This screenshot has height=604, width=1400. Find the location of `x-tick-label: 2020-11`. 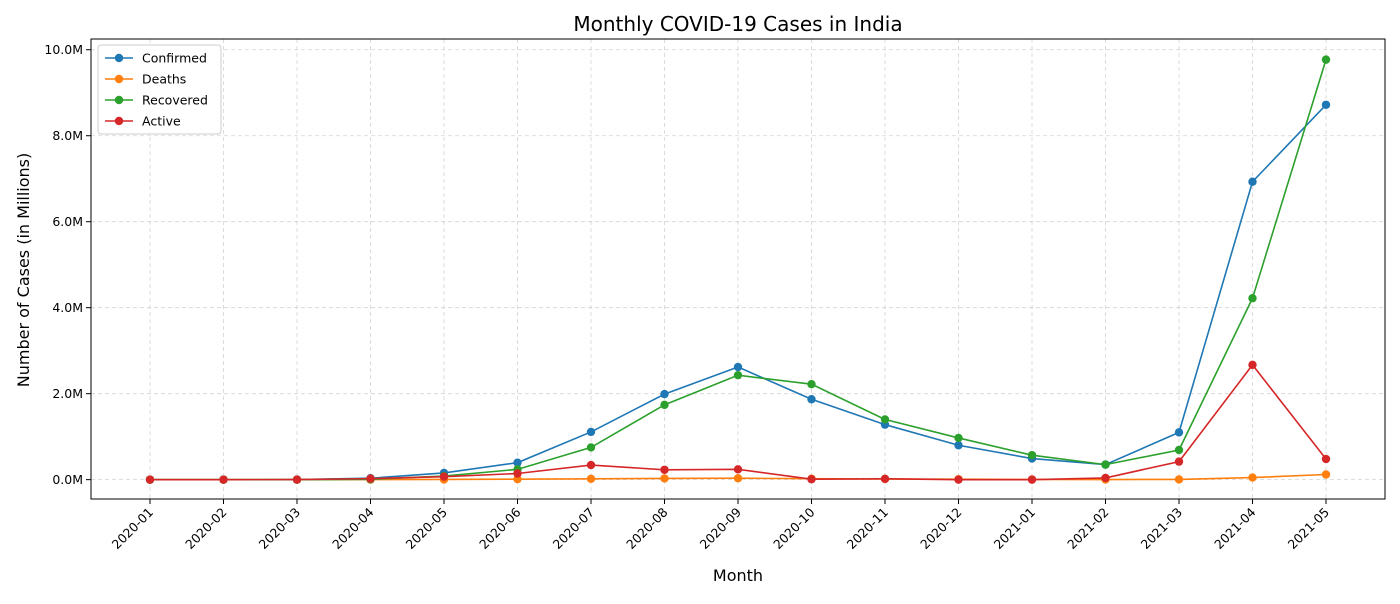

x-tick-label: 2020-11 is located at coordinates (868, 529).